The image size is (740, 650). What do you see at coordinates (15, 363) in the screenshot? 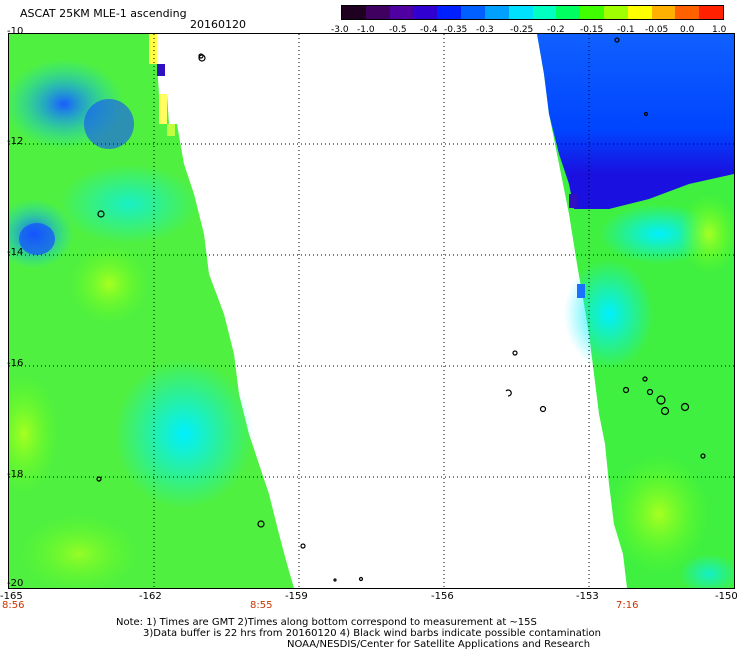
I see `latitude-label: -16` at bounding box center [15, 363].